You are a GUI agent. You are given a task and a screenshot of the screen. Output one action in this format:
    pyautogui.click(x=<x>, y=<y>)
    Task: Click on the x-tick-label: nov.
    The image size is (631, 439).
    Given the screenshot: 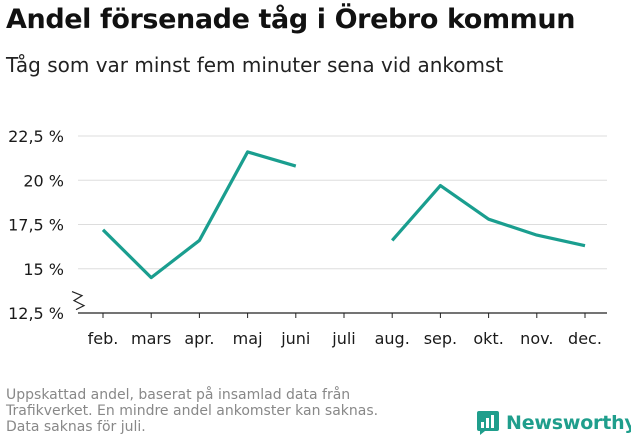 What is the action you would take?
    pyautogui.click(x=536, y=338)
    